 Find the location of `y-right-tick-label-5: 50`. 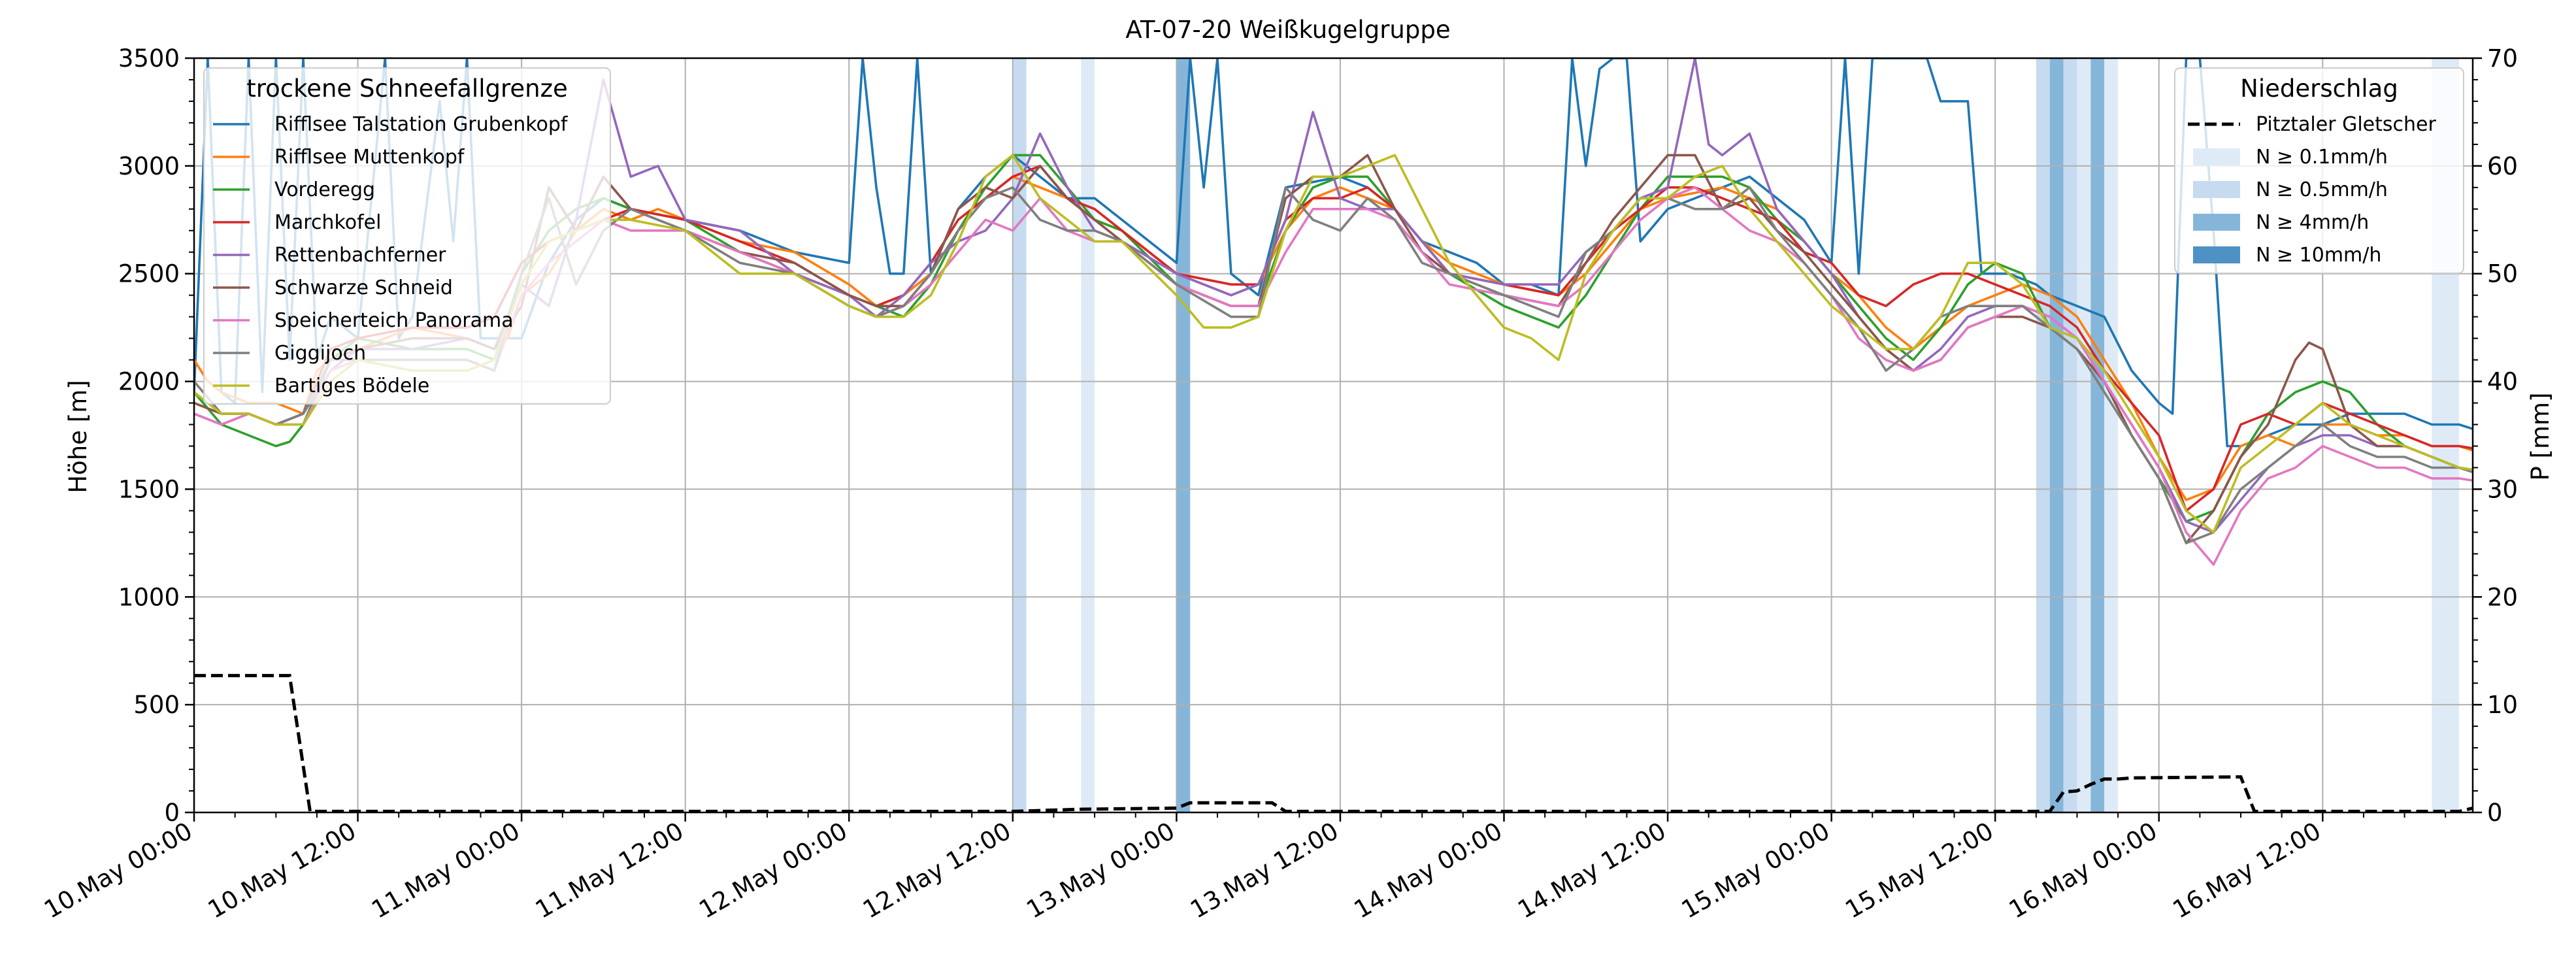

y-right-tick-label-5: 50 is located at coordinates (2502, 274).